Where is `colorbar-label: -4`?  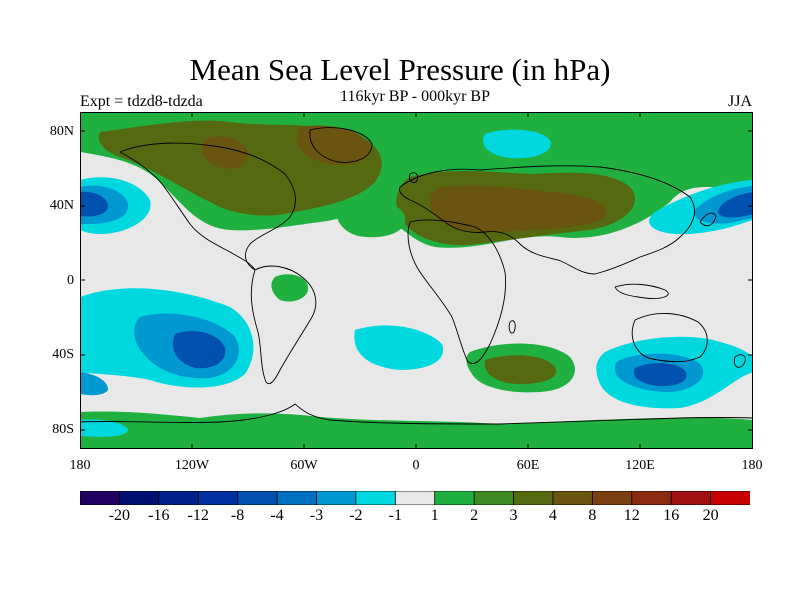
colorbar-label: -4 is located at coordinates (277, 515).